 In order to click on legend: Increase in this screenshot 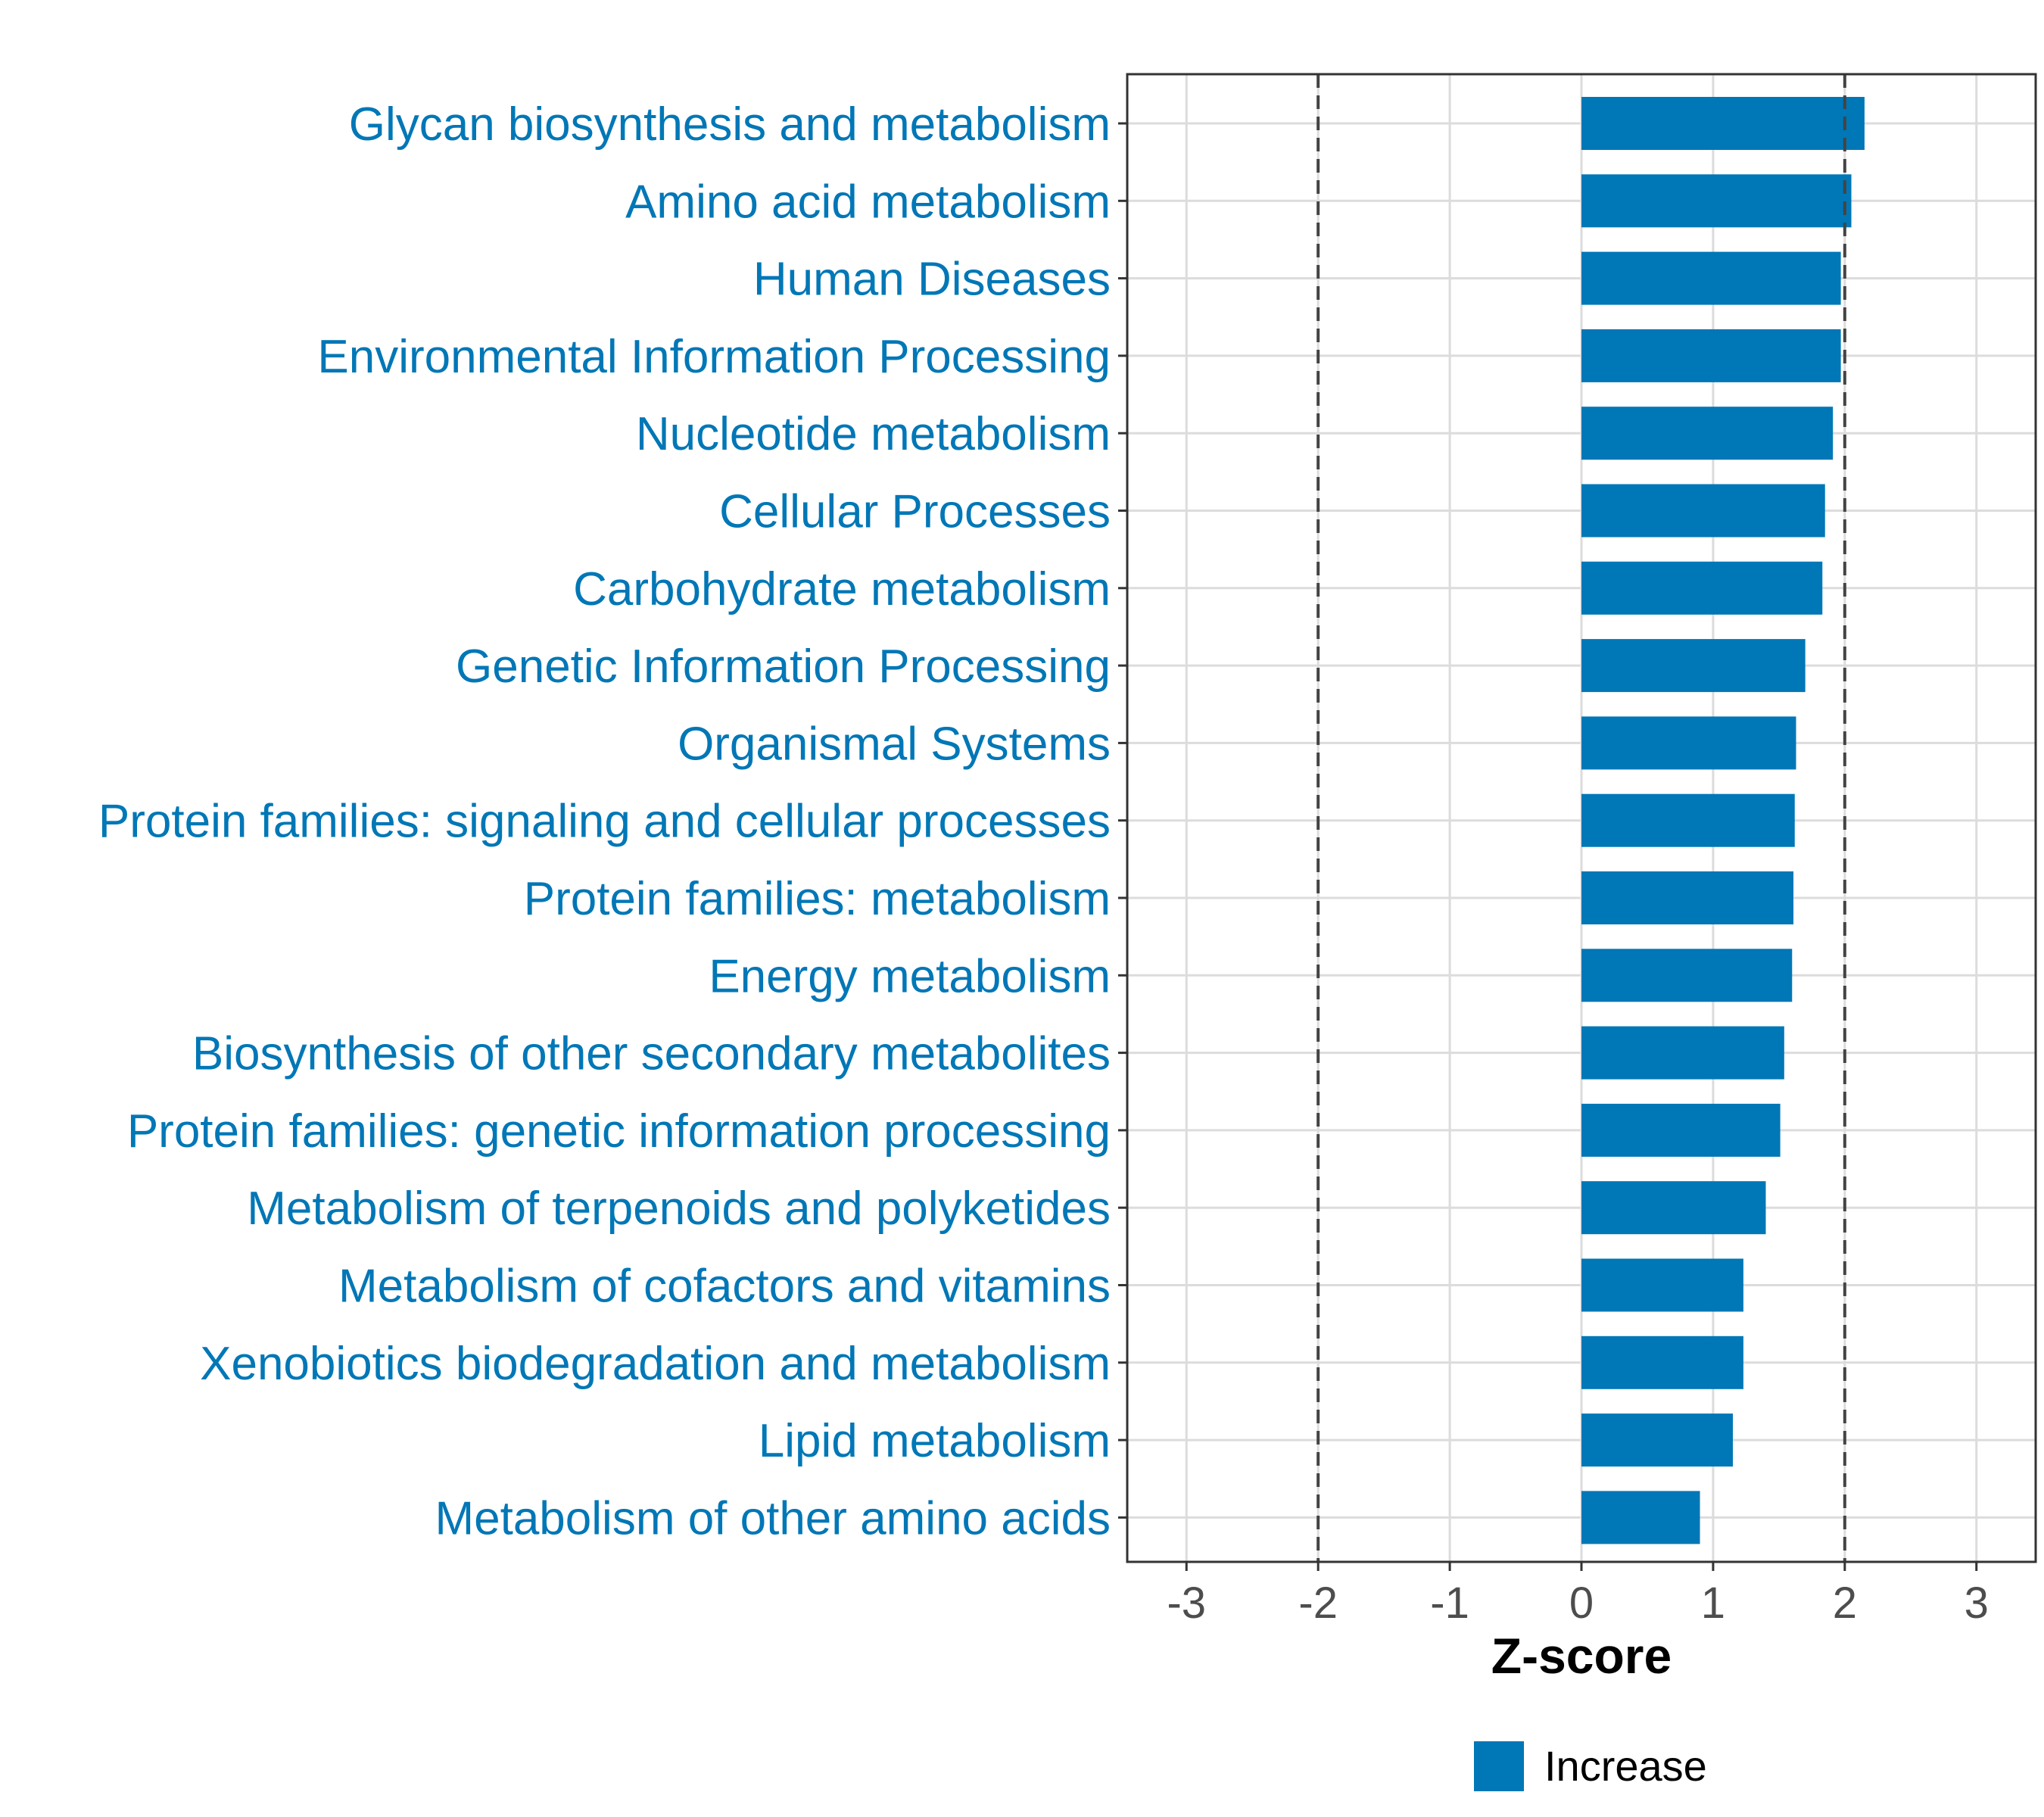, I will do `click(1590, 1766)`.